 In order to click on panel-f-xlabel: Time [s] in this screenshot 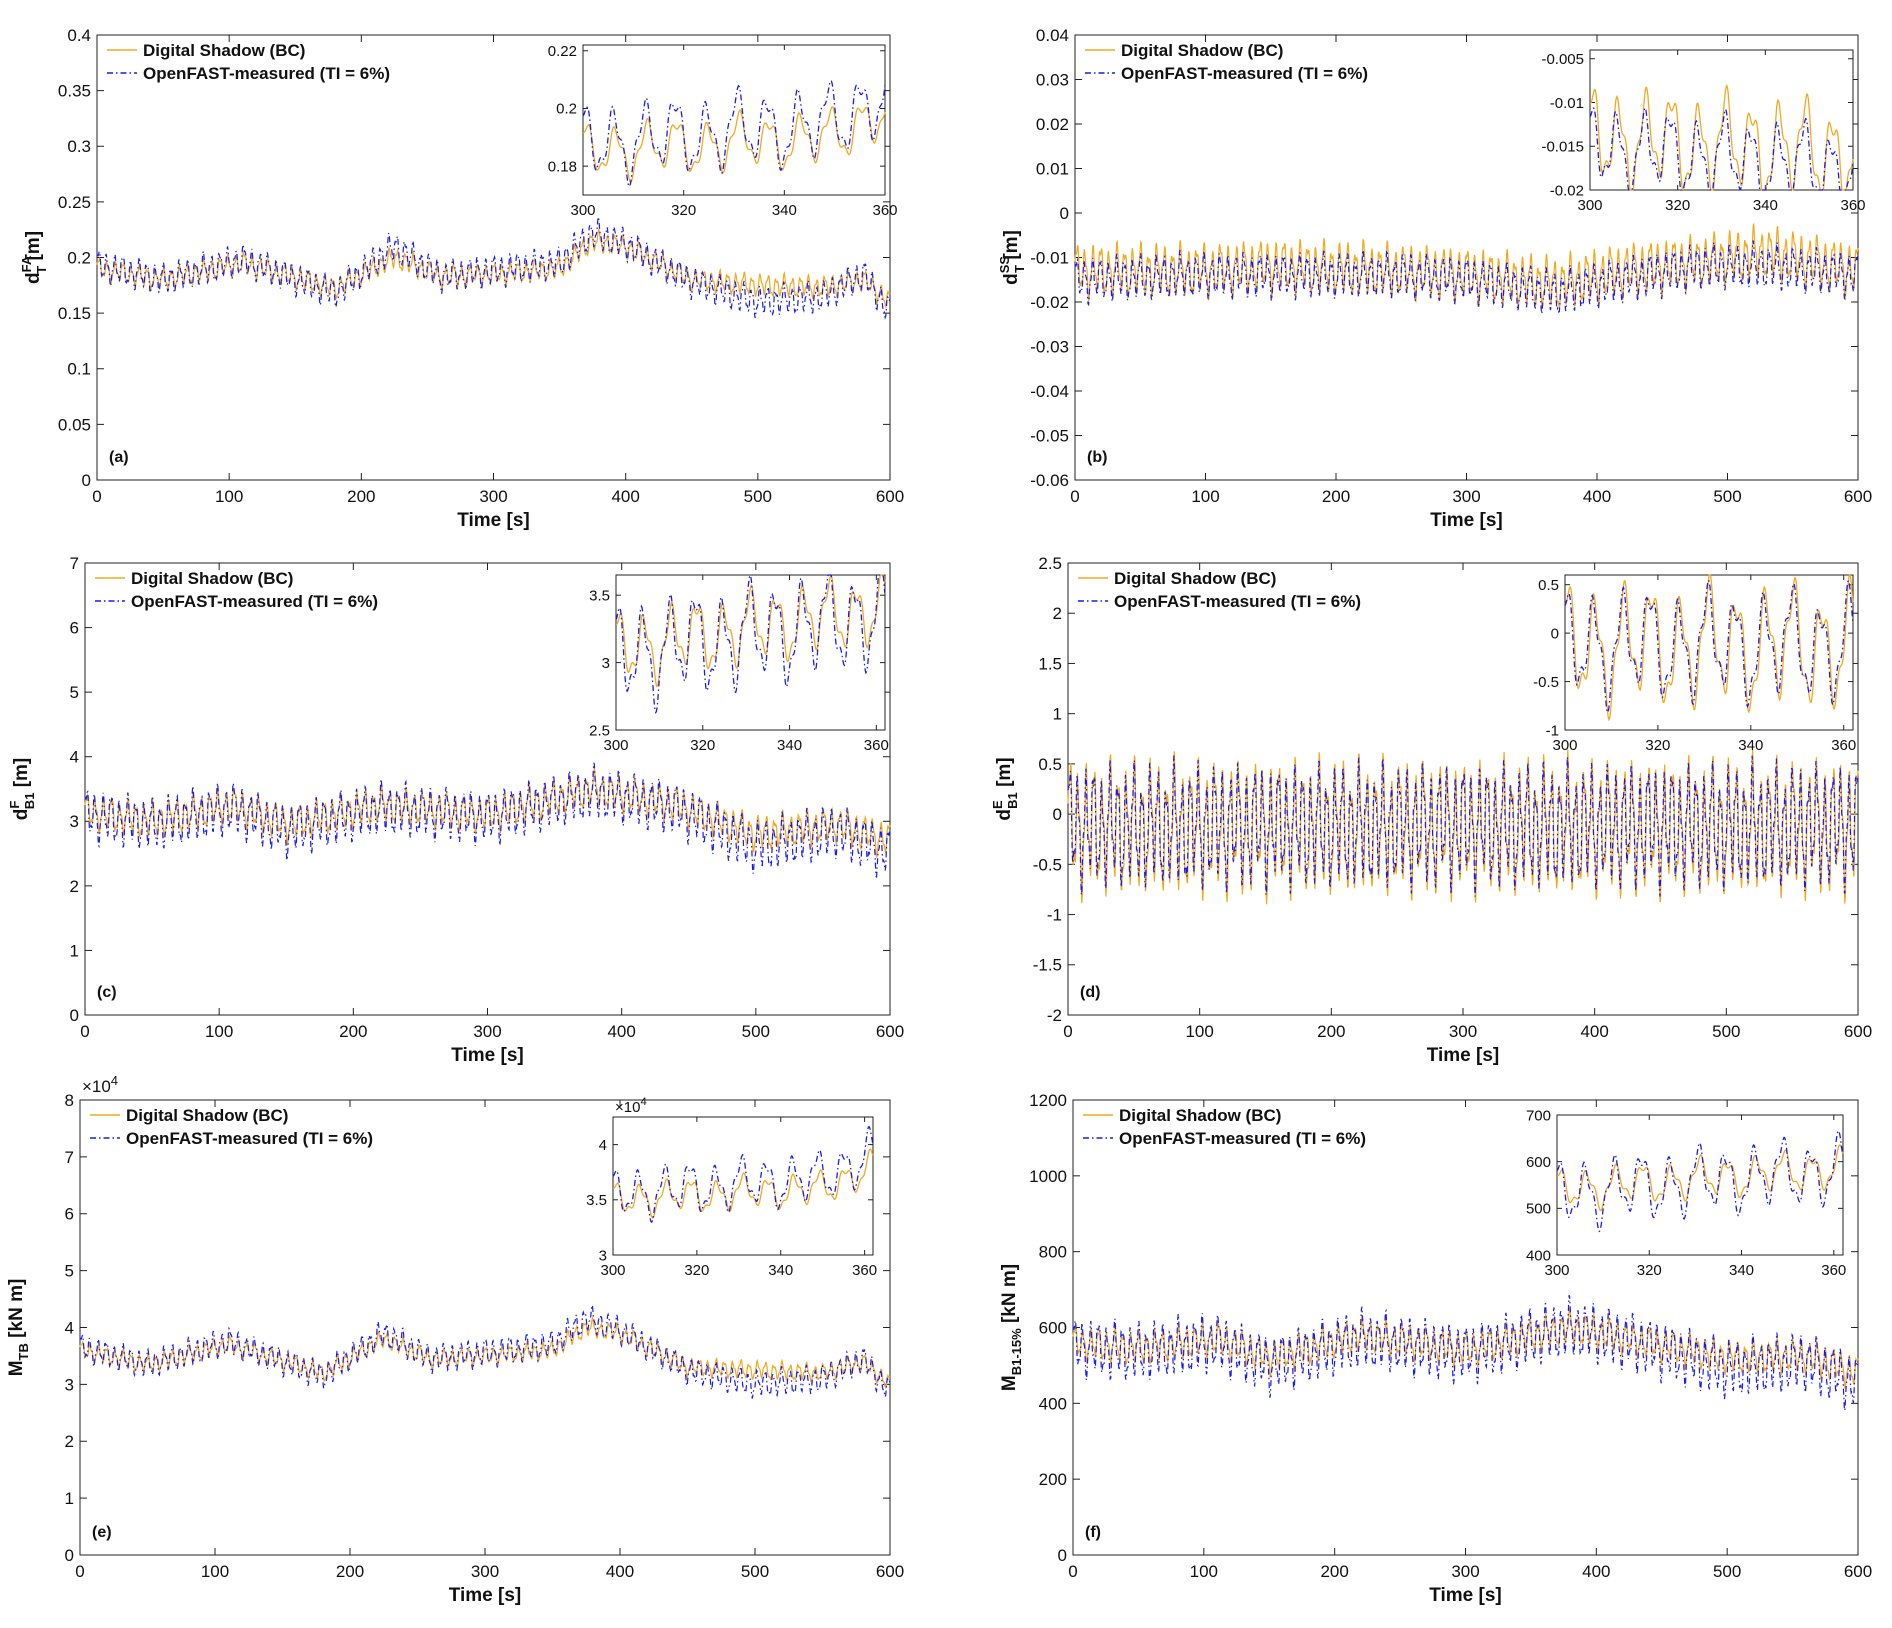, I will do `click(1465, 1595)`.